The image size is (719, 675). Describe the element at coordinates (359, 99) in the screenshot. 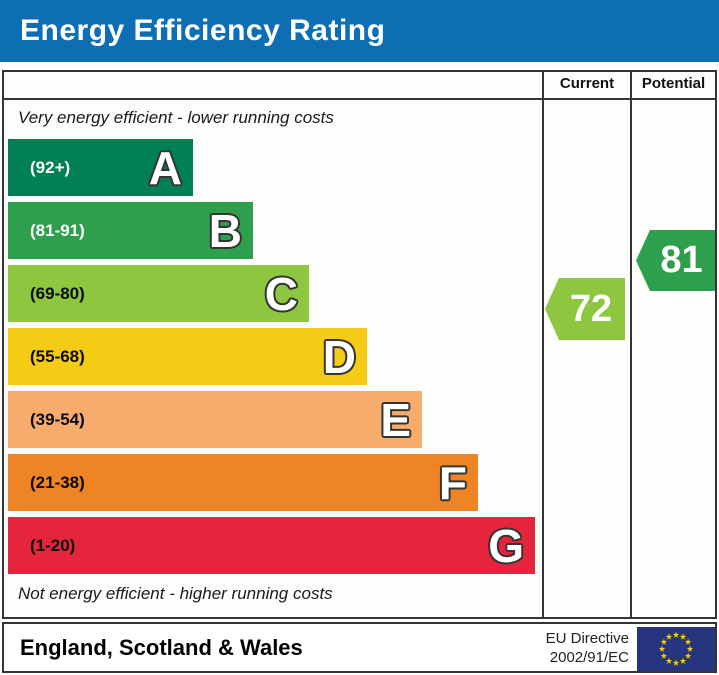

I see `header-row-divider` at that location.